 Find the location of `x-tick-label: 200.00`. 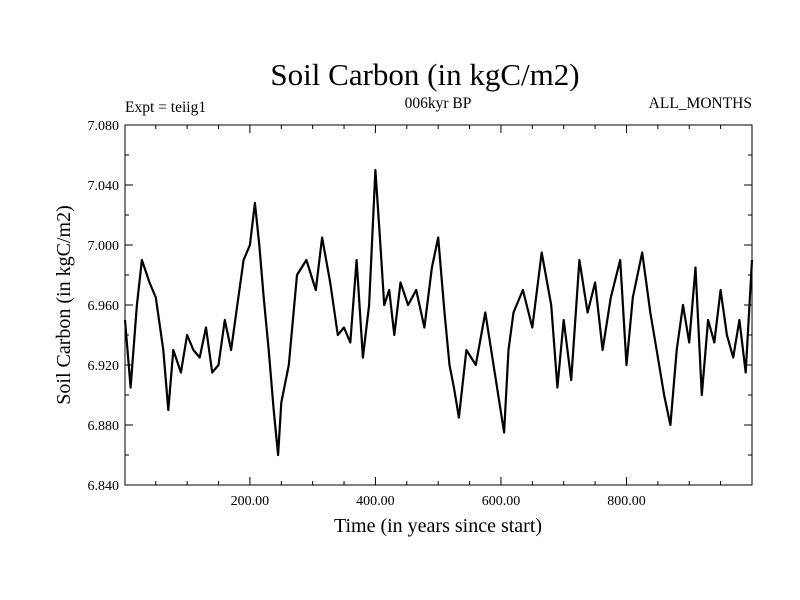

x-tick-label: 200.00 is located at coordinates (250, 501).